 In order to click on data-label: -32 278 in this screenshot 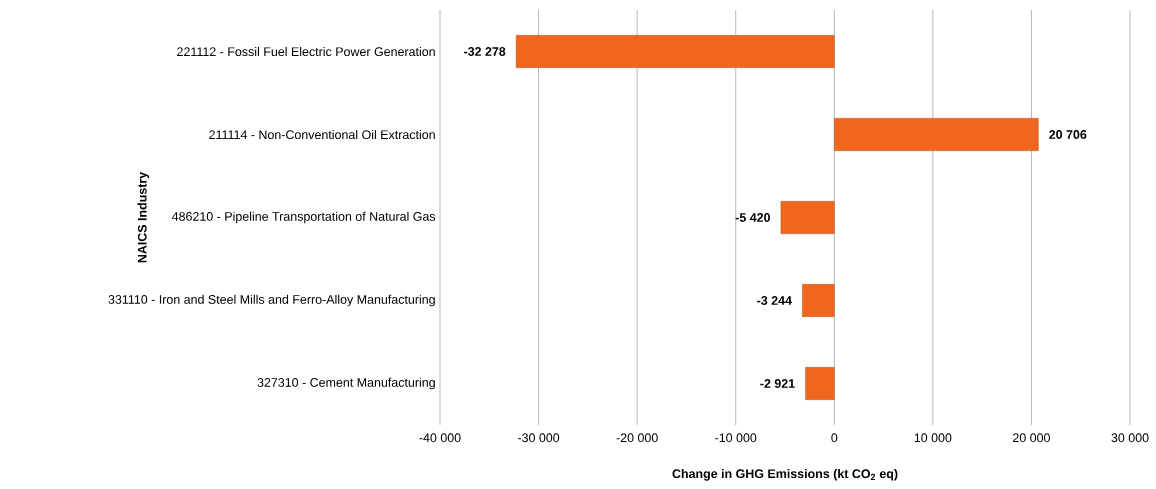, I will do `click(485, 51)`.